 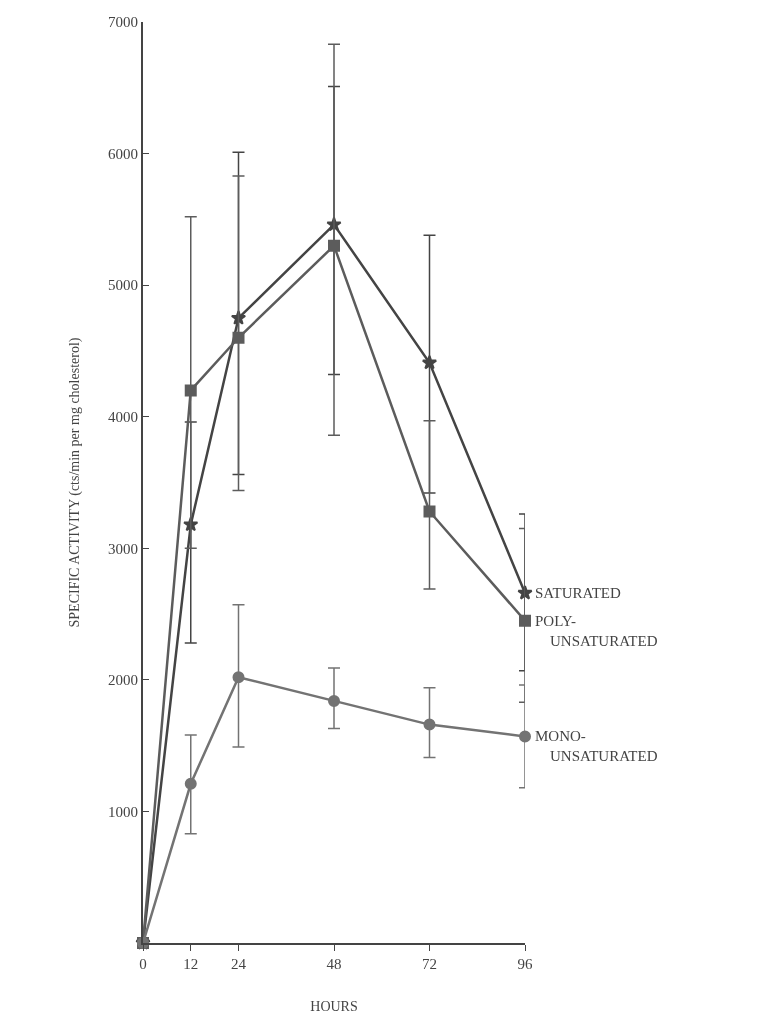 I want to click on y-tick-label: 1000, so click(x=123, y=811).